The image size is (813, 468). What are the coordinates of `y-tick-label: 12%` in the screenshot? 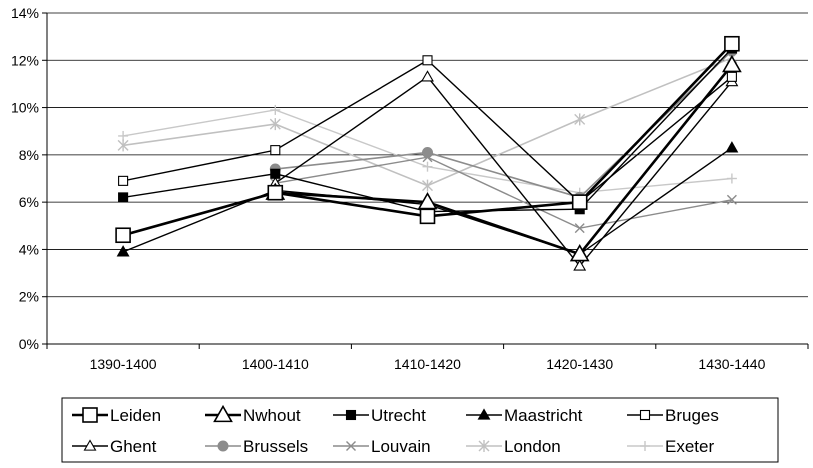 It's located at (25, 60).